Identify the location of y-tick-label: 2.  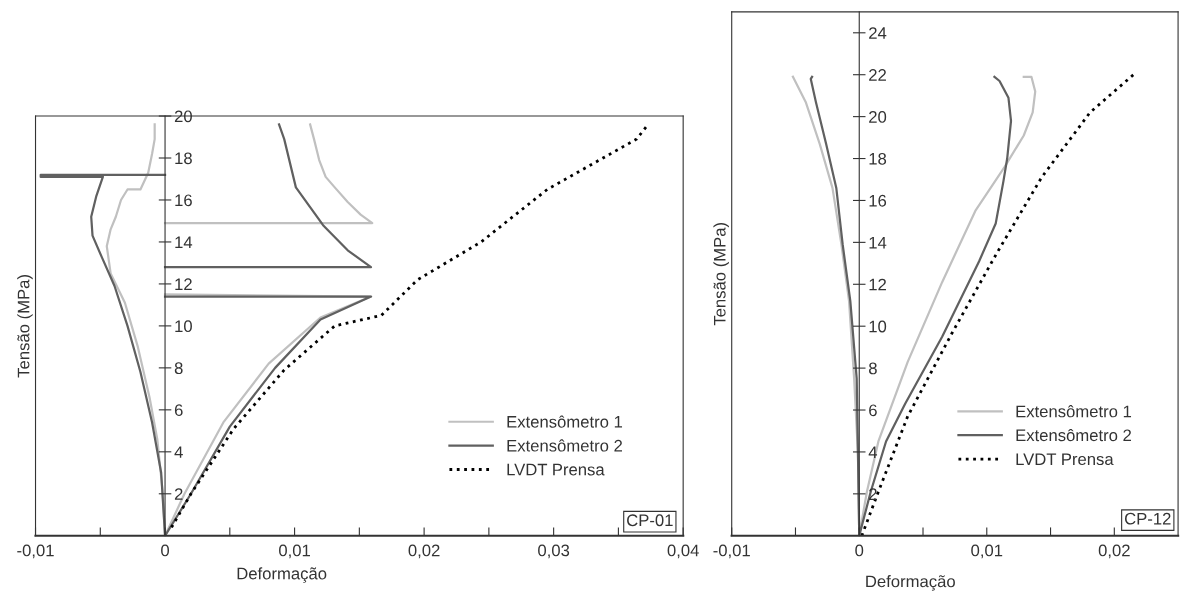
(178, 494).